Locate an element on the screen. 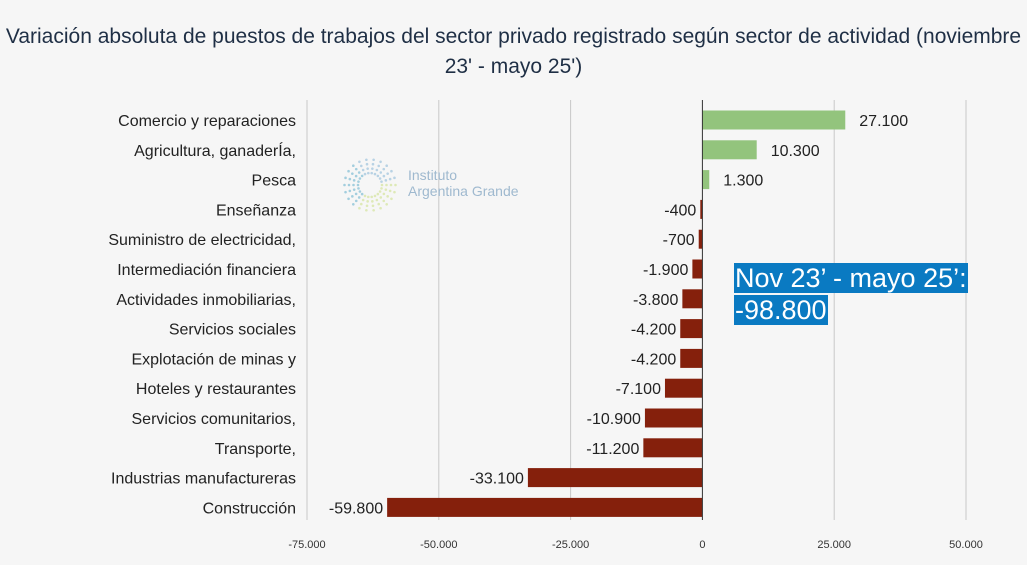 This screenshot has width=1027, height=565. data-label: -59.800 is located at coordinates (356, 508).